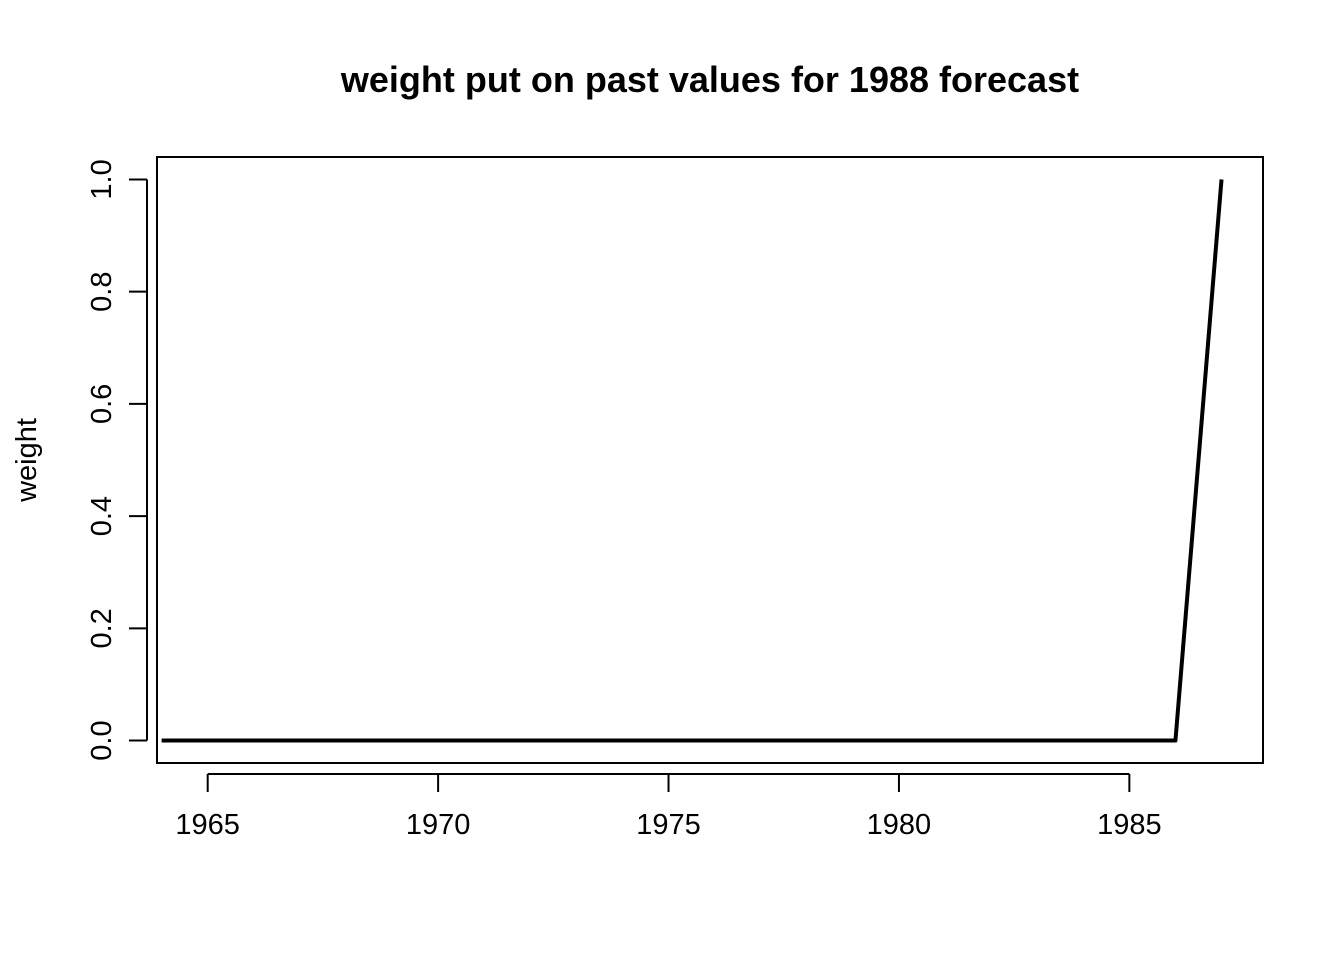 Image resolution: width=1344 pixels, height=960 pixels. Describe the element at coordinates (102, 179) in the screenshot. I see `y-tick-label: 1.0` at that location.